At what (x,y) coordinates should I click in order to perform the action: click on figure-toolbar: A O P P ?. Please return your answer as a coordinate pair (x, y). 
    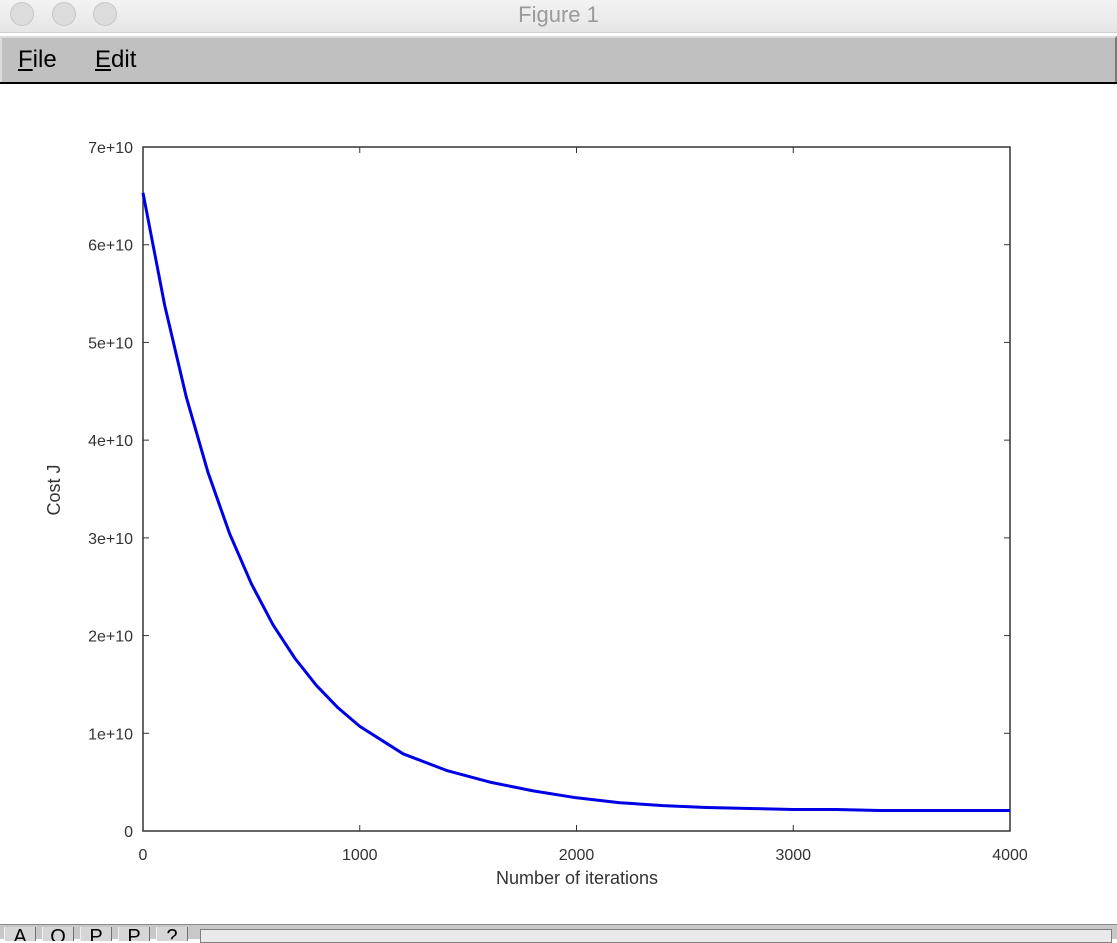
    Looking at the image, I should click on (558, 933).